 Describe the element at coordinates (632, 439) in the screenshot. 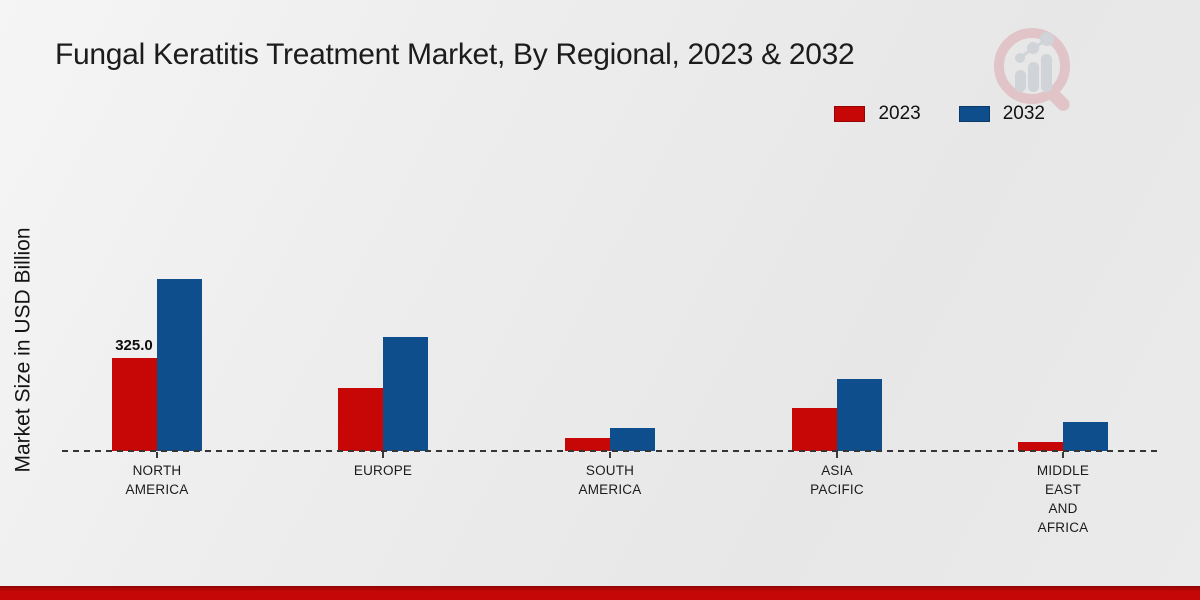

I see `bar-2032-south-america` at that location.